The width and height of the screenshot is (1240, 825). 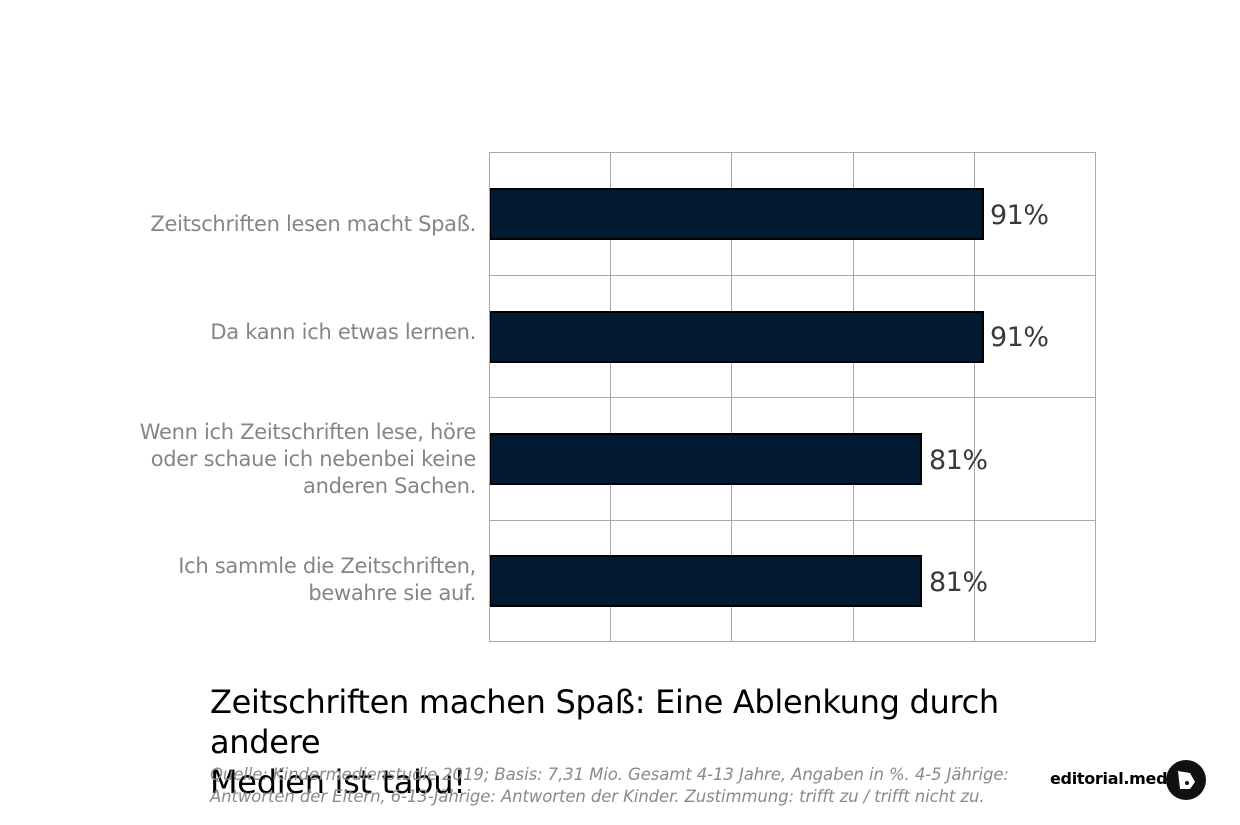 What do you see at coordinates (706, 581) in the screenshot?
I see `bar-ich-sammle-zeitschriften` at bounding box center [706, 581].